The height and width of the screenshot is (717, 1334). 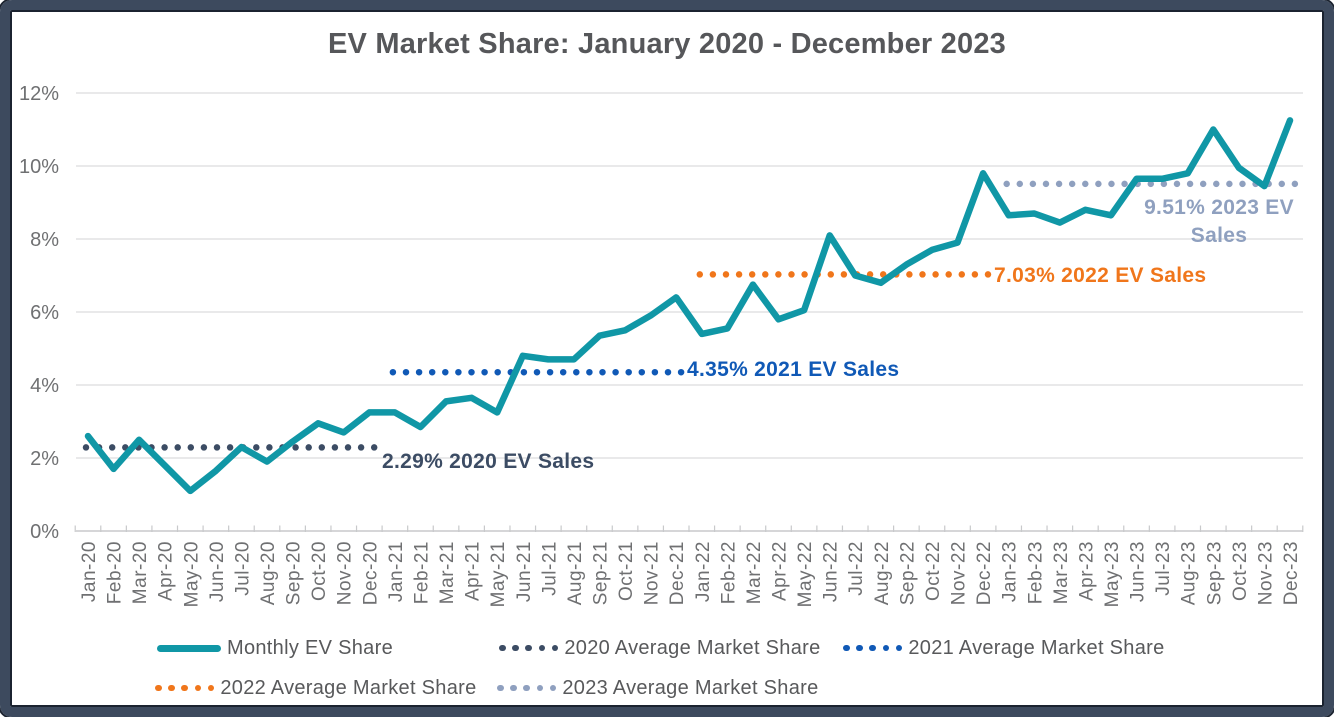 What do you see at coordinates (780, 571) in the screenshot?
I see `x-axis-label: Apr-22` at bounding box center [780, 571].